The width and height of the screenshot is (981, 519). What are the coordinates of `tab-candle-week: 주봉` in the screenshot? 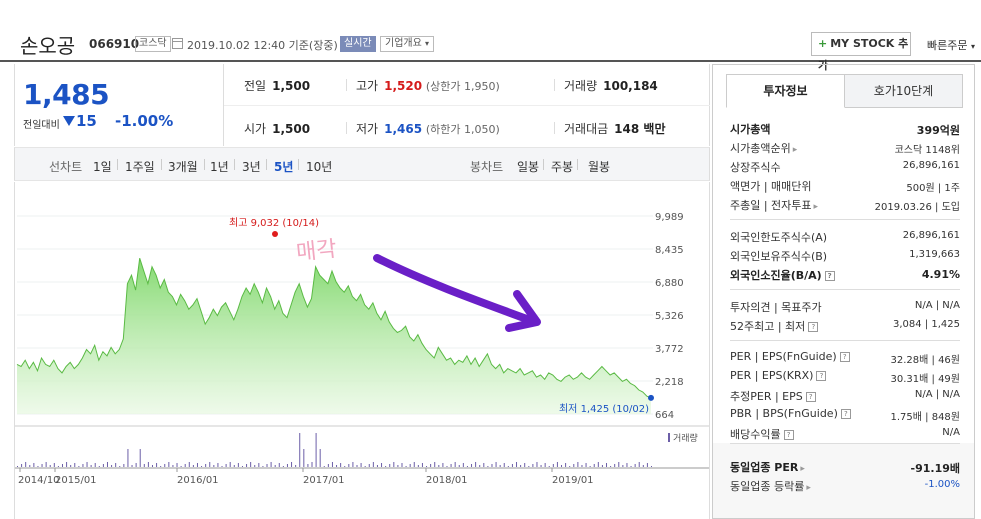 It's located at (562, 167).